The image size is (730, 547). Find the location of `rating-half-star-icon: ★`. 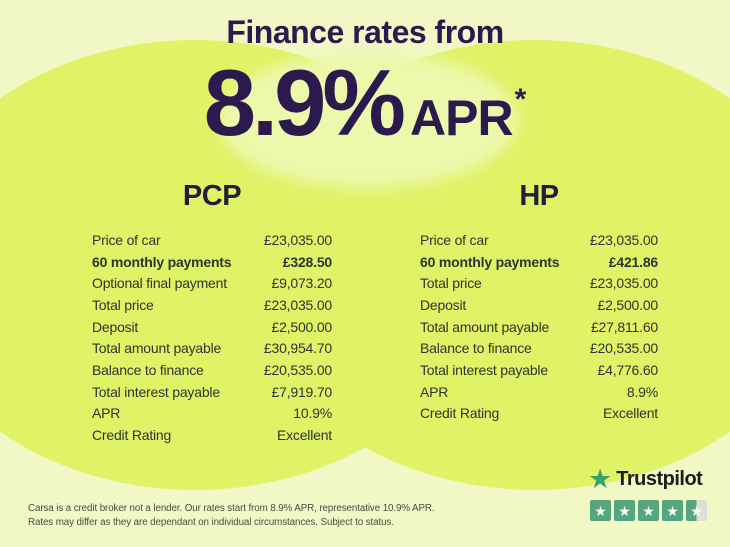

rating-half-star-icon: ★ is located at coordinates (696, 510).